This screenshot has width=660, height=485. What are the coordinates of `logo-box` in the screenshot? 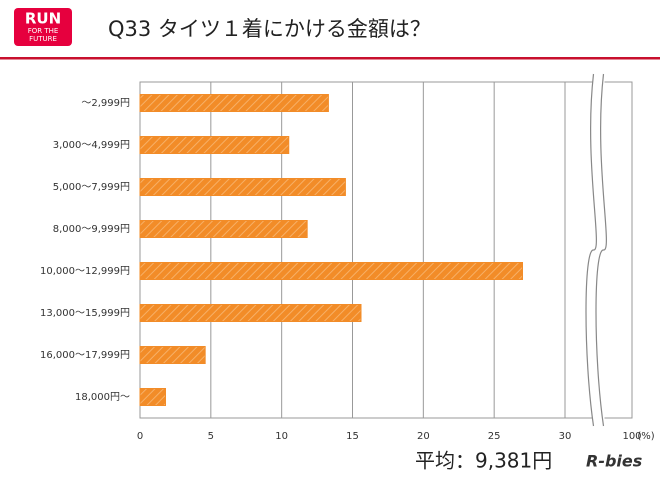 It's located at (43, 27).